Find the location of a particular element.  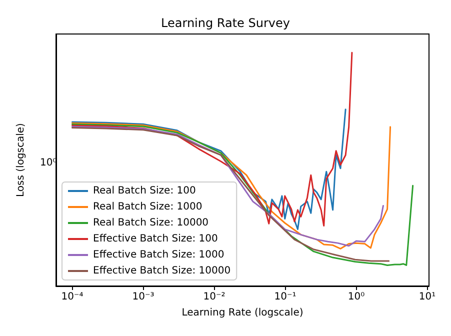

legend-label: Real Batch Size: 1000 is located at coordinates (147, 207).